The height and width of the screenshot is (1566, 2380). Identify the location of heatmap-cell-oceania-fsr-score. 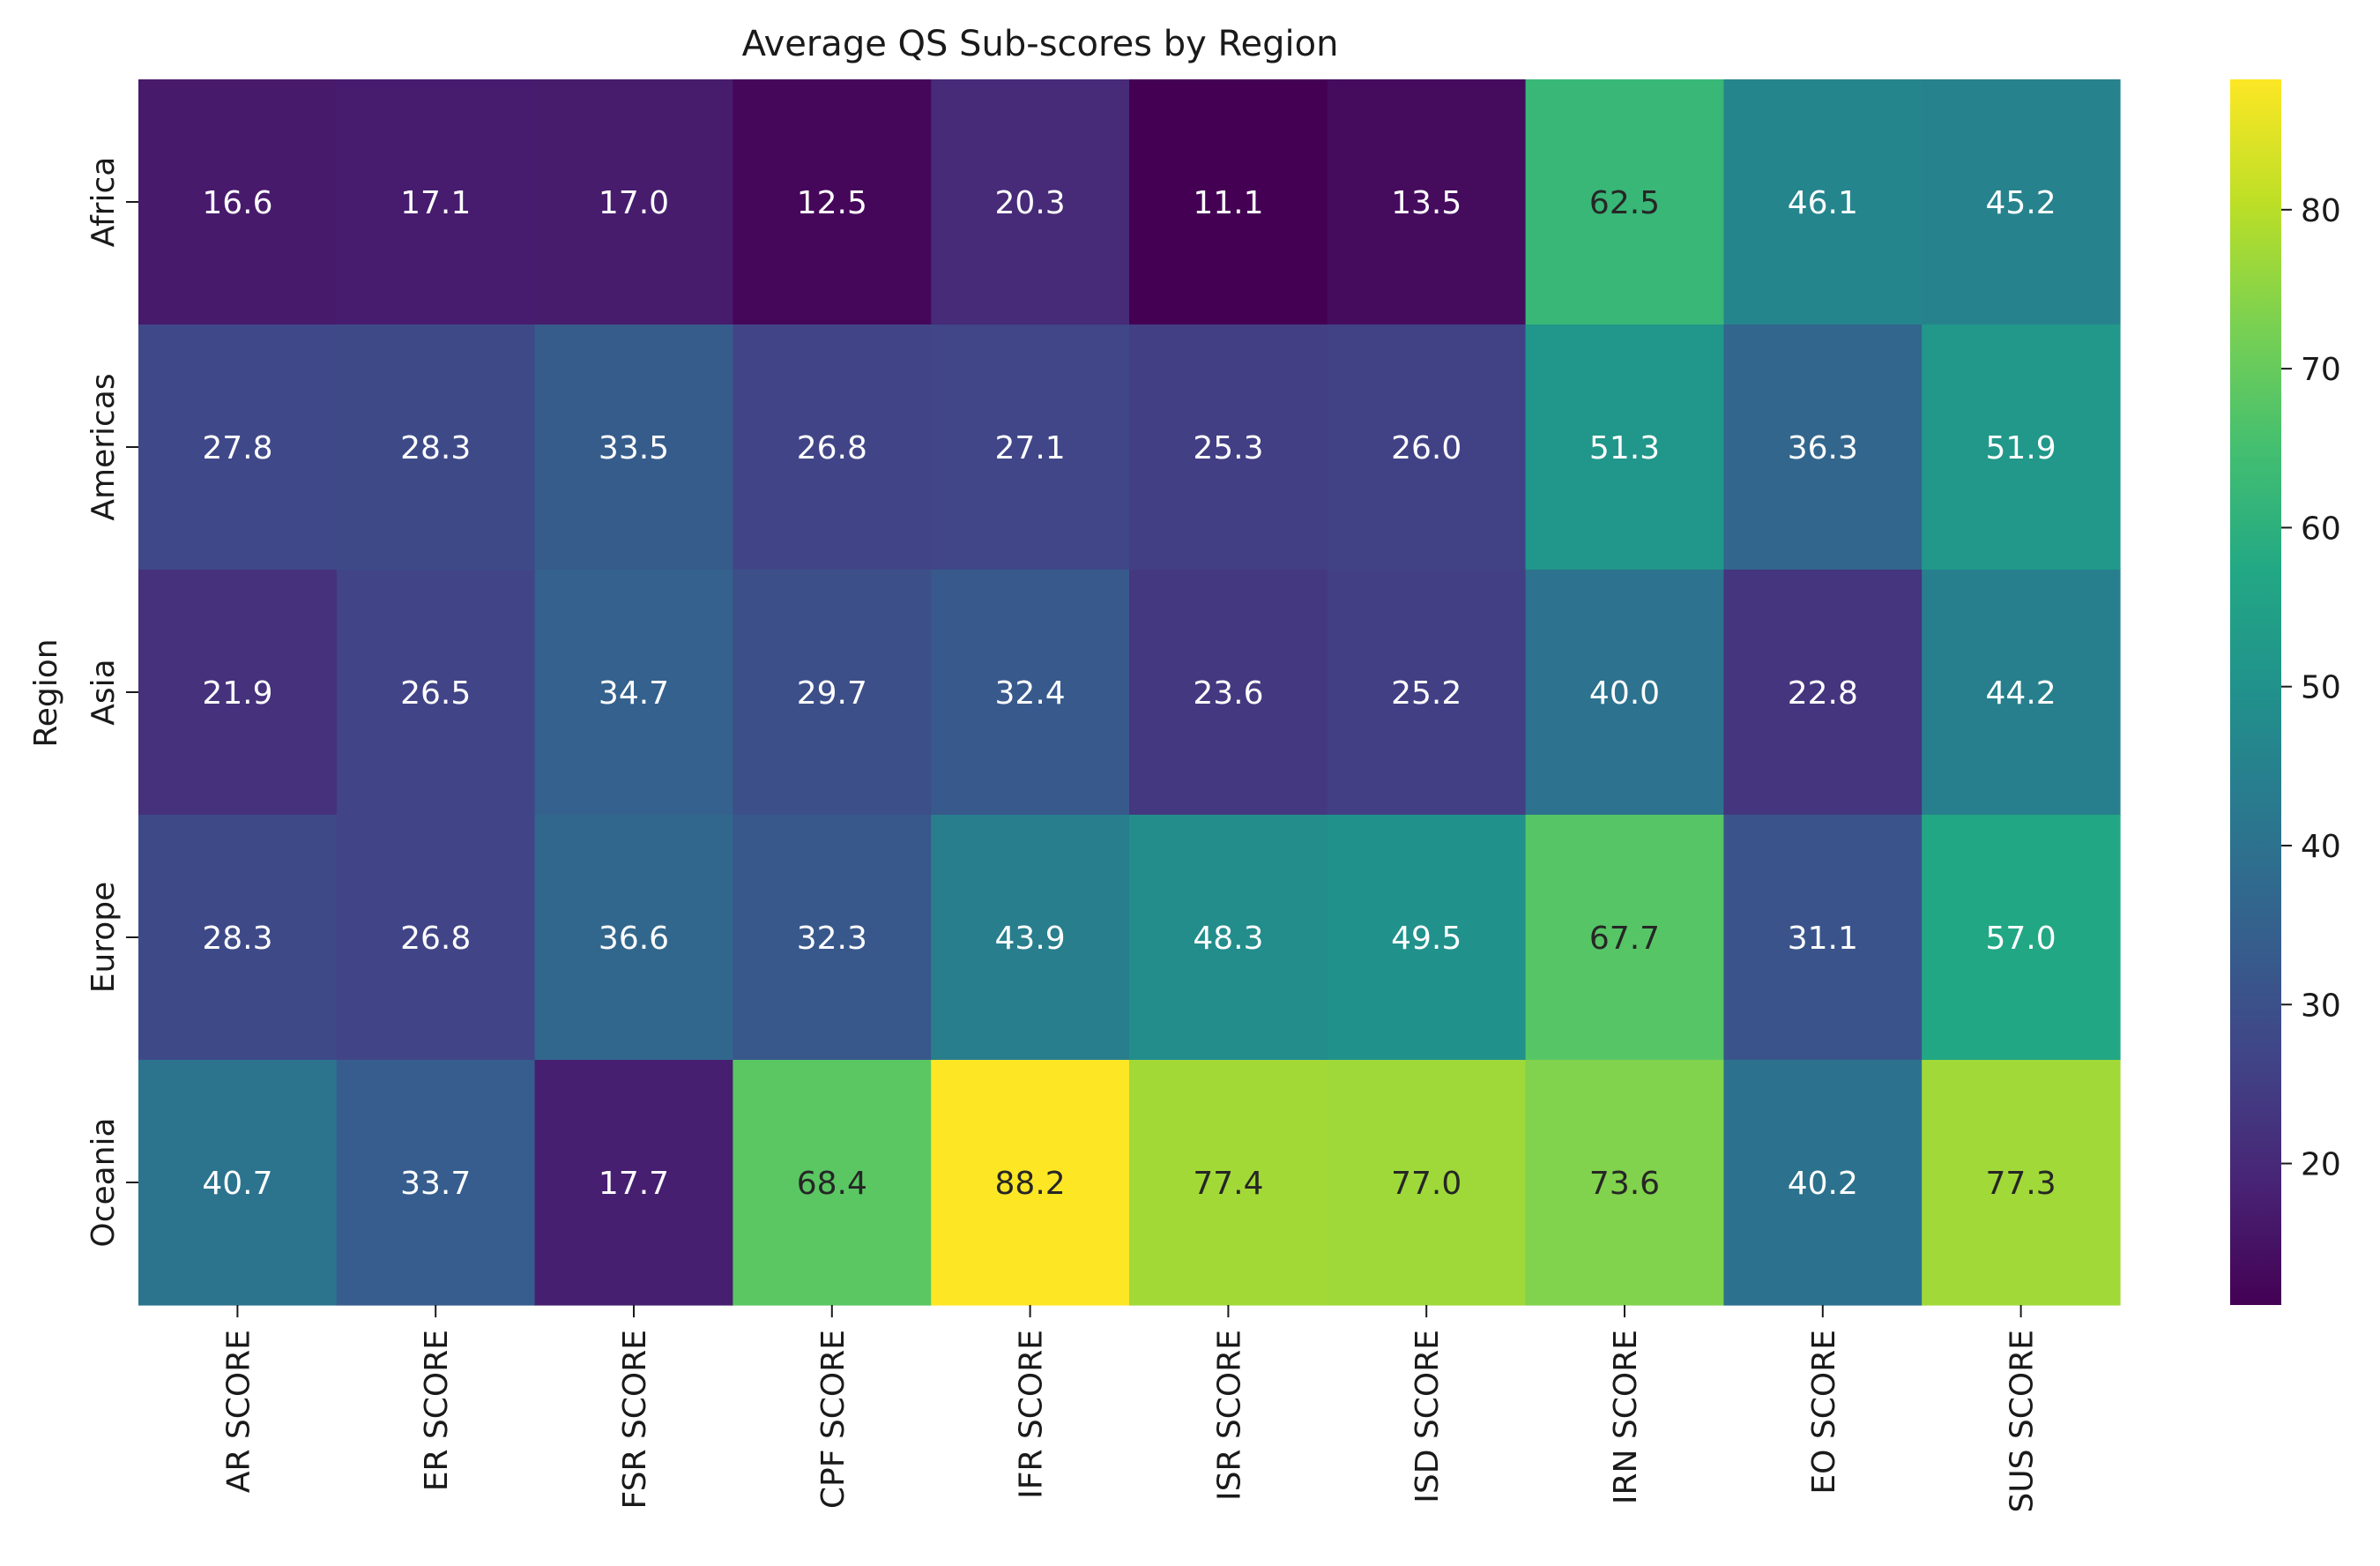
(633, 1183).